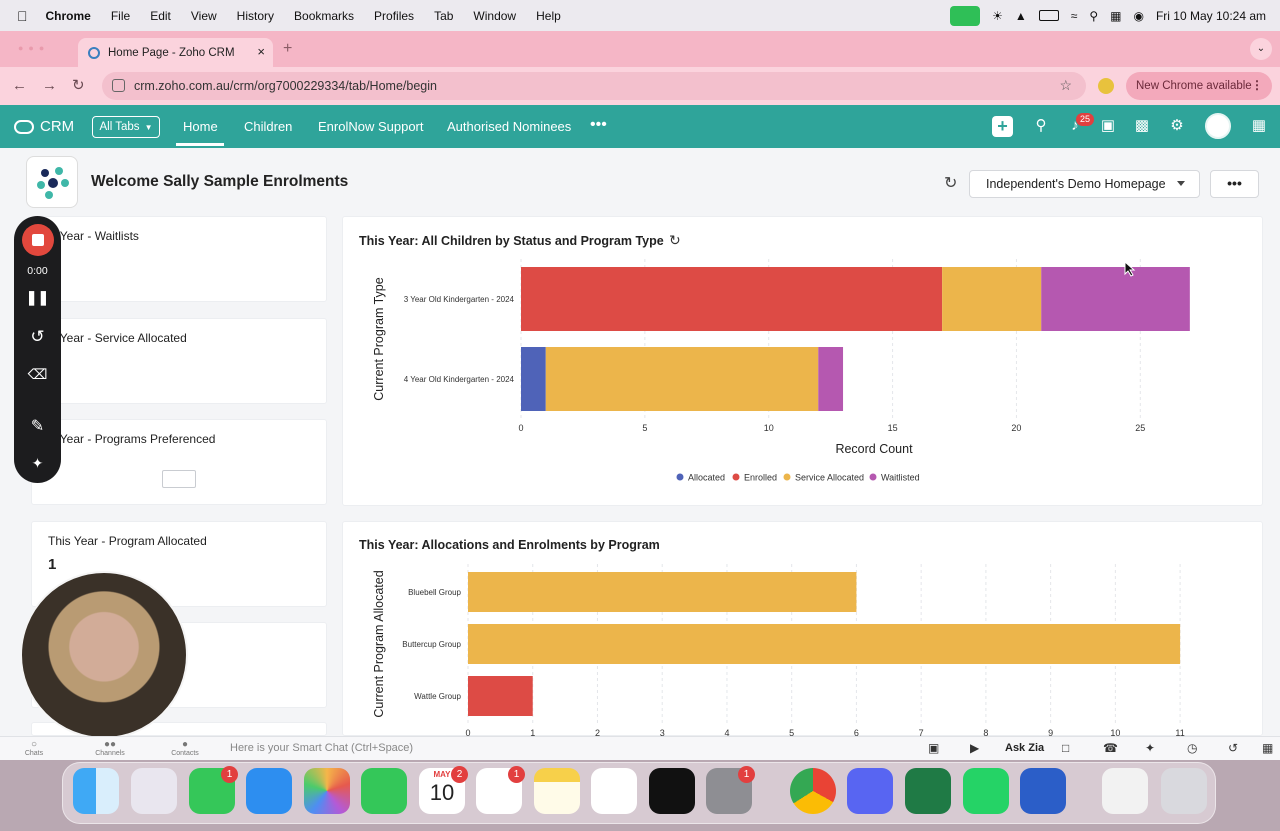 This screenshot has height=831, width=1280. What do you see at coordinates (672, 791) in the screenshot?
I see `apple-tv-icon` at bounding box center [672, 791].